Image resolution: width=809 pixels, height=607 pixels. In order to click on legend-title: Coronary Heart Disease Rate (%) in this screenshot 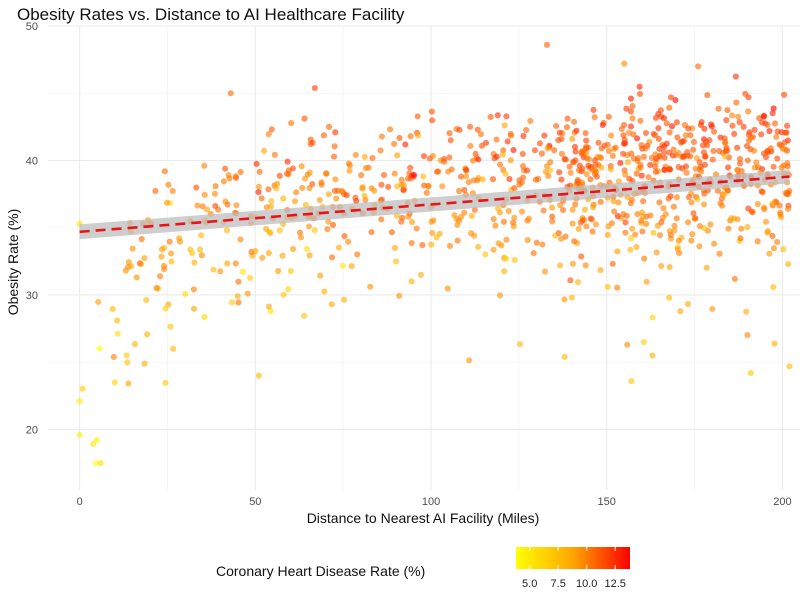, I will do `click(320, 571)`.